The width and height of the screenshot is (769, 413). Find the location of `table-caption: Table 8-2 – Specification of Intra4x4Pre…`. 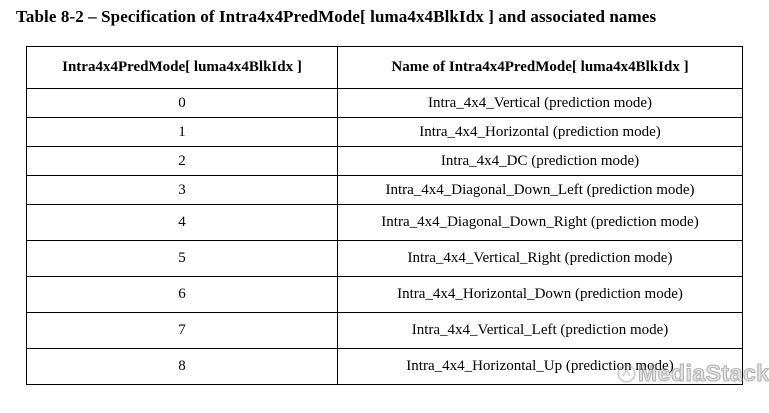

table-caption: Table 8-2 – Specification of Intra4x4Pre… is located at coordinates (336, 16).